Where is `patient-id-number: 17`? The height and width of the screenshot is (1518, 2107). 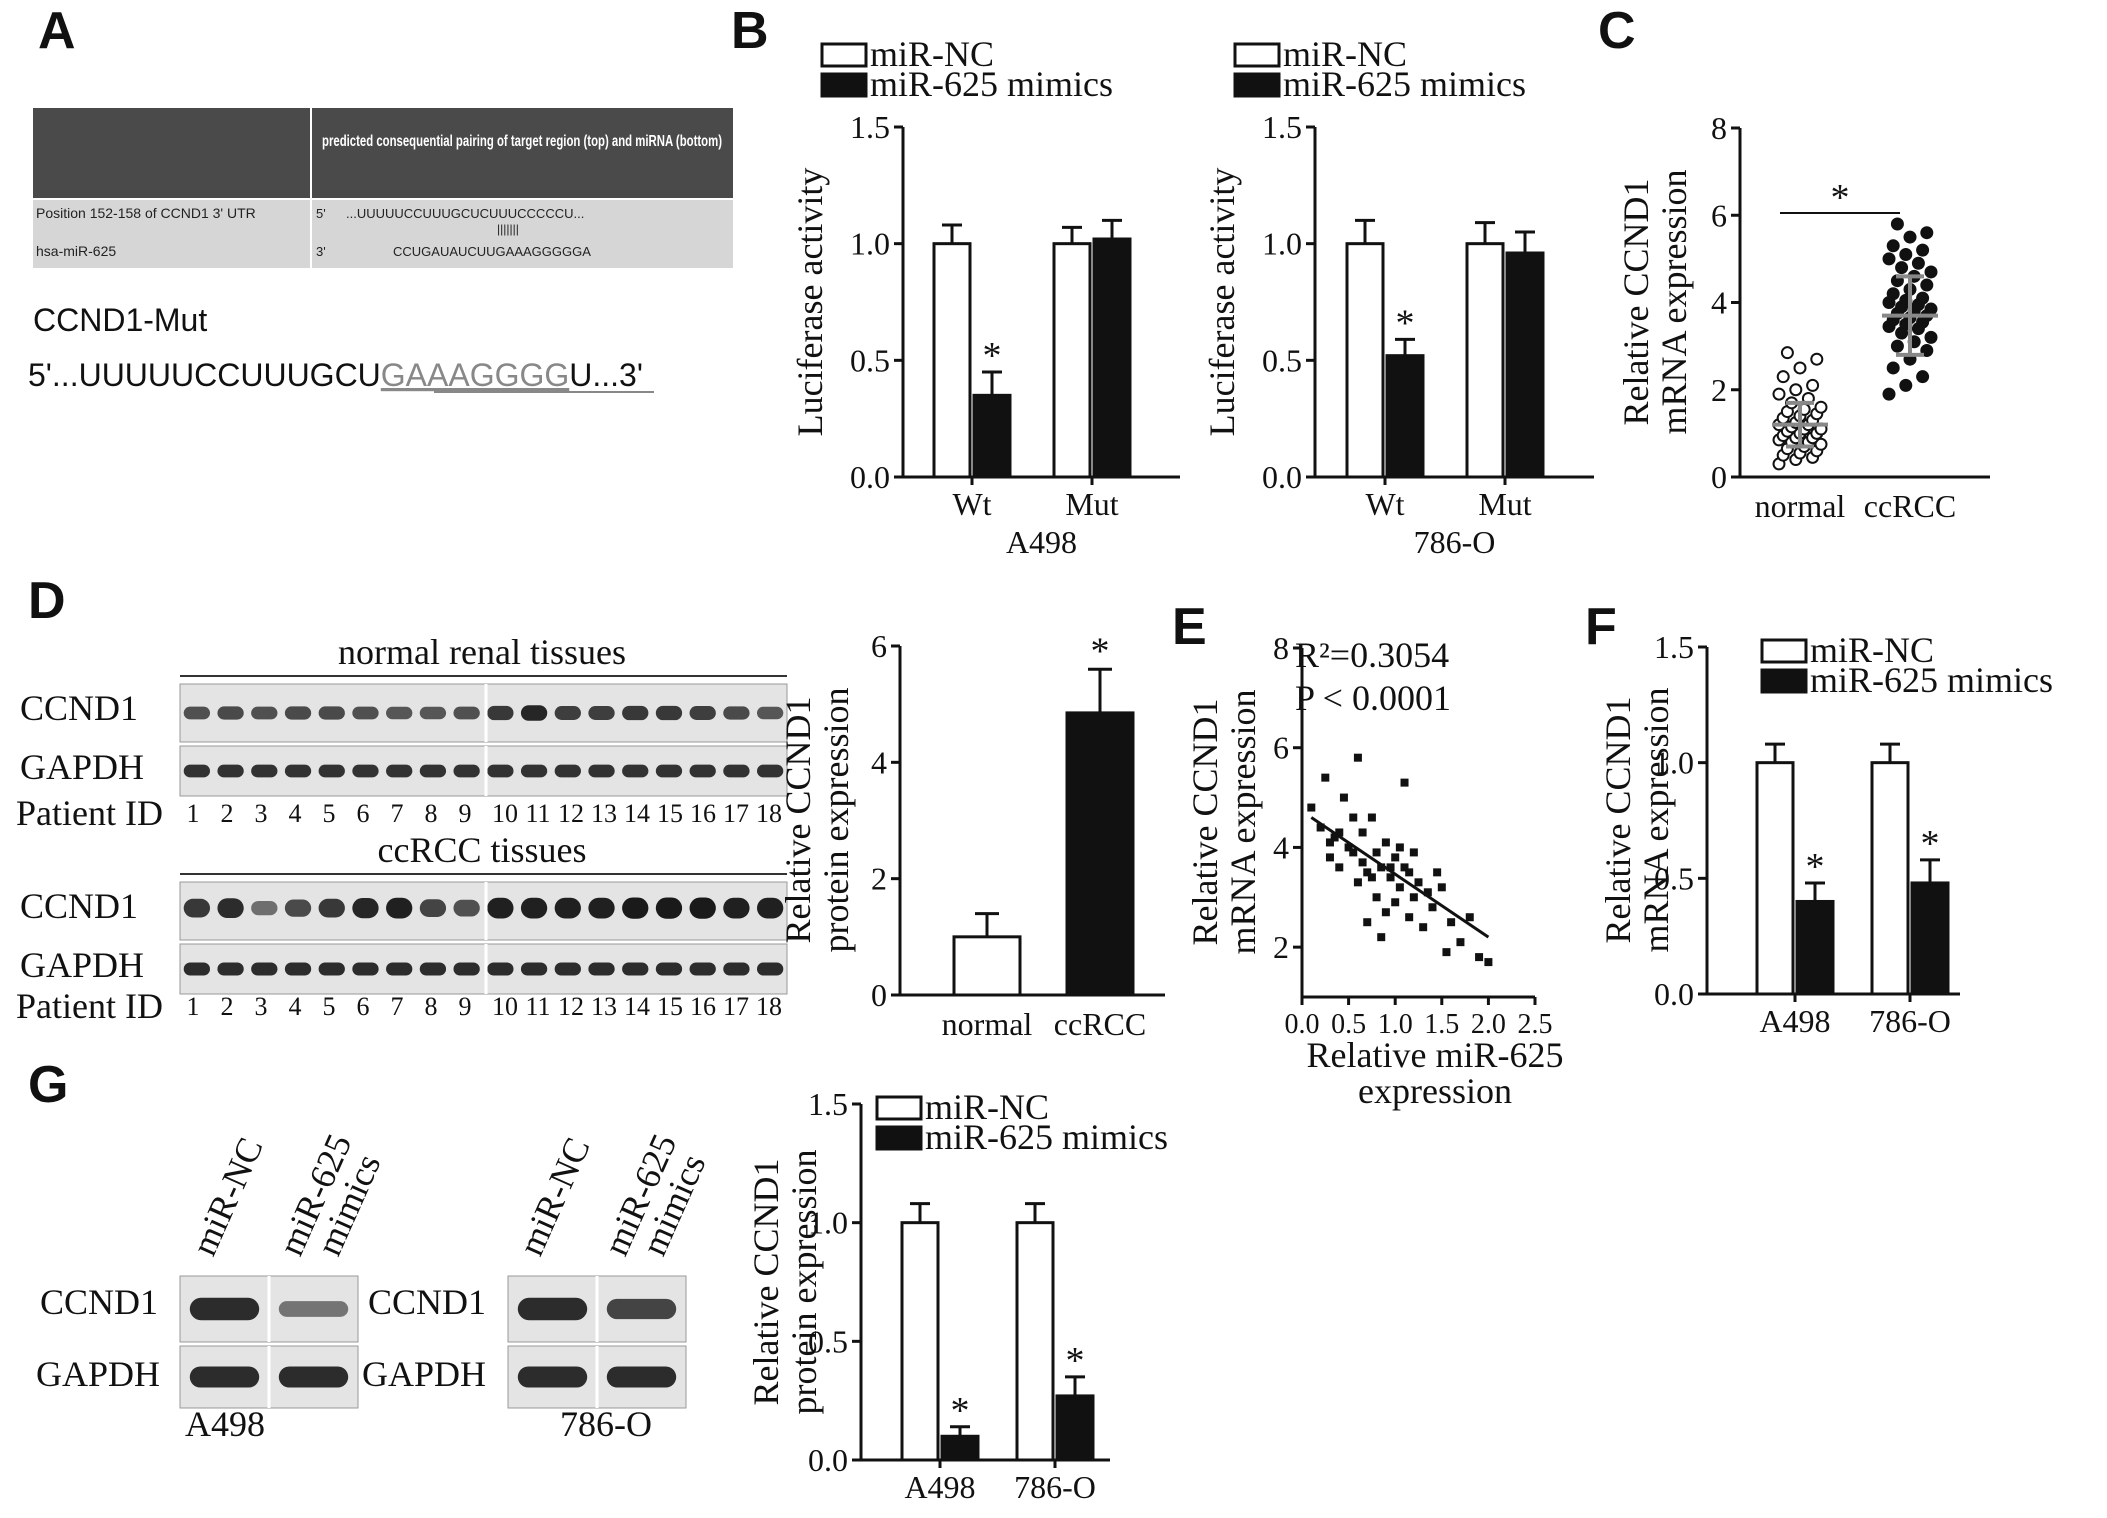 patient-id-number: 17 is located at coordinates (736, 813).